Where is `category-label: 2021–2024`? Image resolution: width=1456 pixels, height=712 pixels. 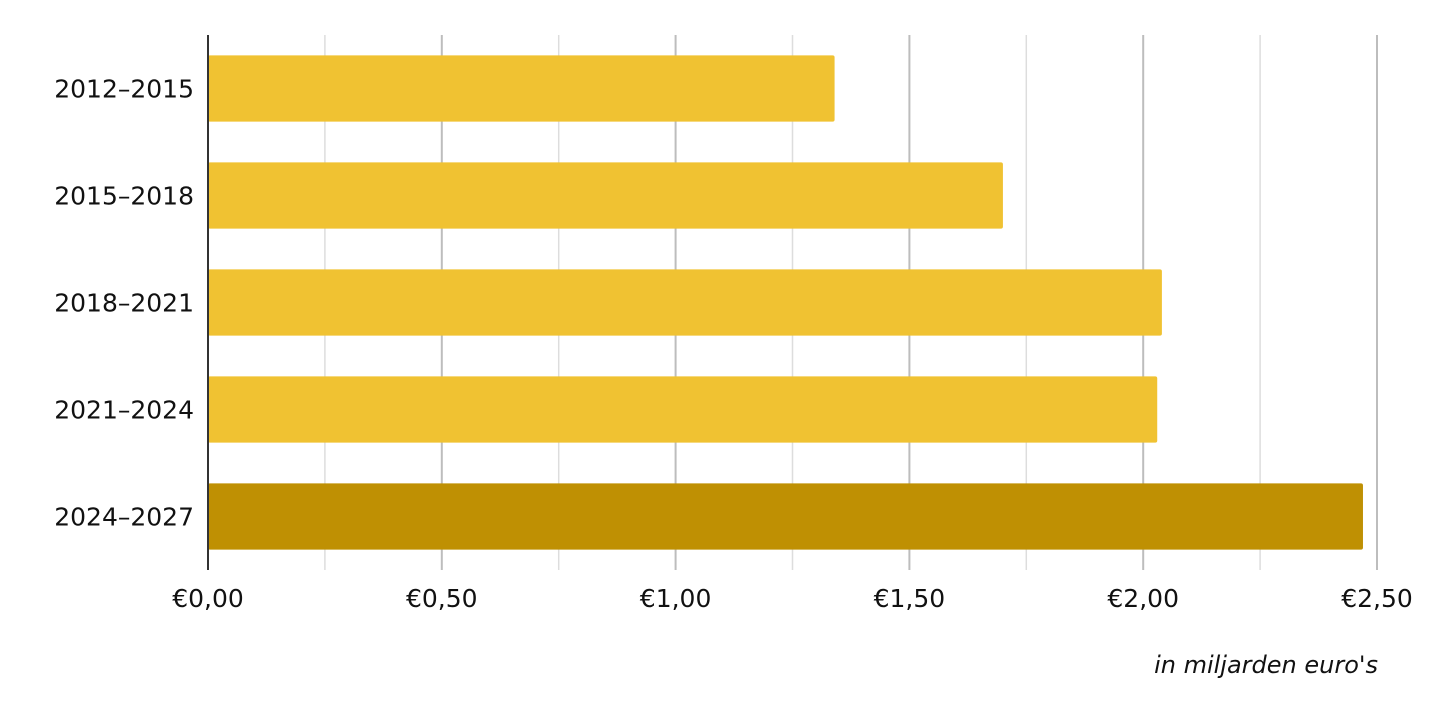
category-label: 2021–2024 is located at coordinates (124, 410).